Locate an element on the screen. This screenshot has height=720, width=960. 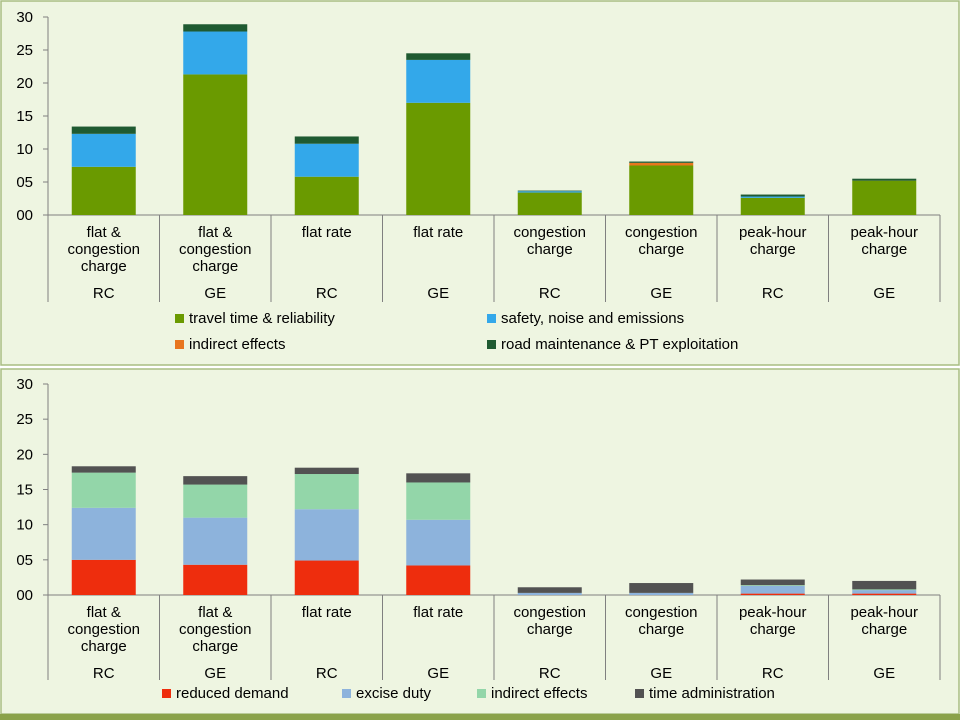
y-tick-label: 30 is located at coordinates (24, 384).